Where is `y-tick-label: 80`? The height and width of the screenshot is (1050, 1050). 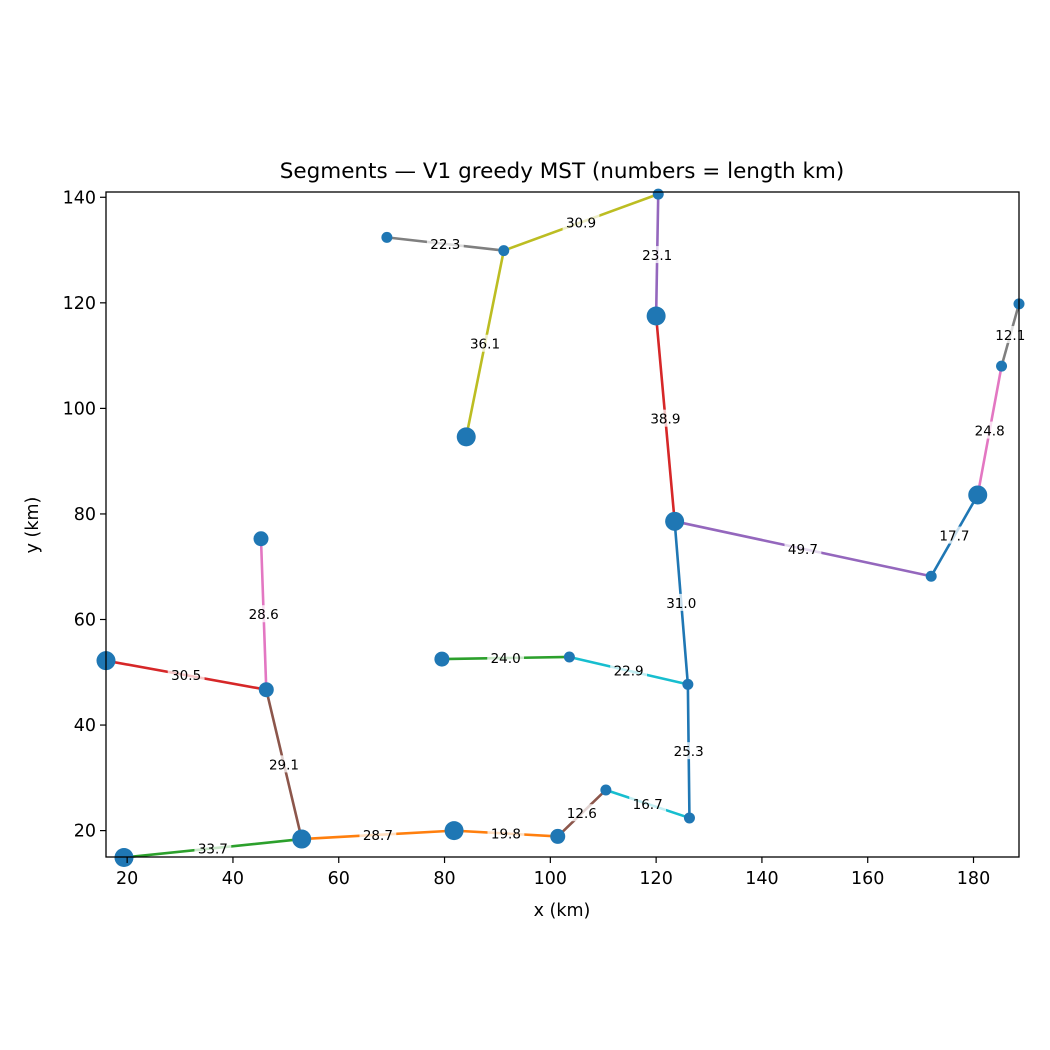
y-tick-label: 80 is located at coordinates (85, 515).